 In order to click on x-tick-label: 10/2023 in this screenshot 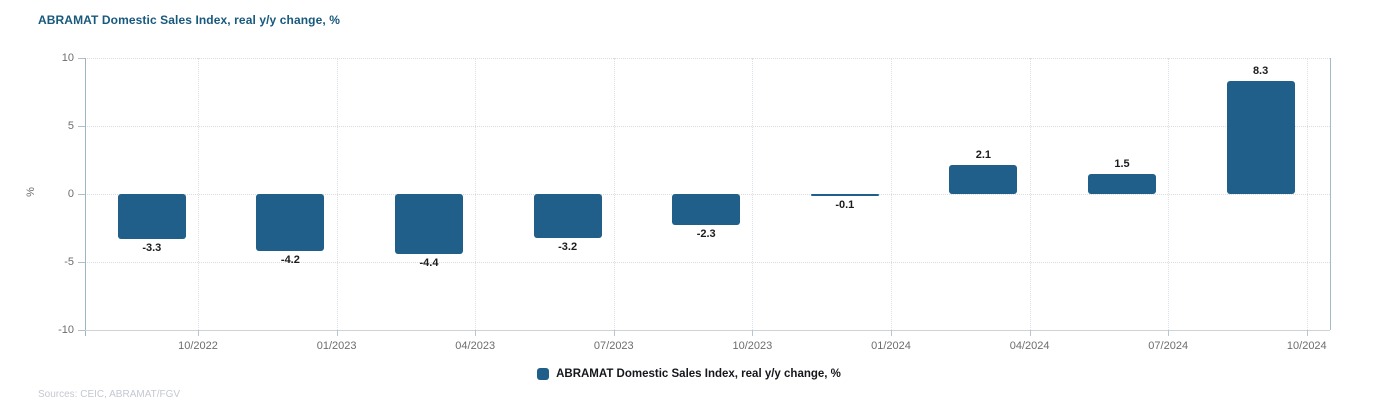, I will do `click(752, 346)`.